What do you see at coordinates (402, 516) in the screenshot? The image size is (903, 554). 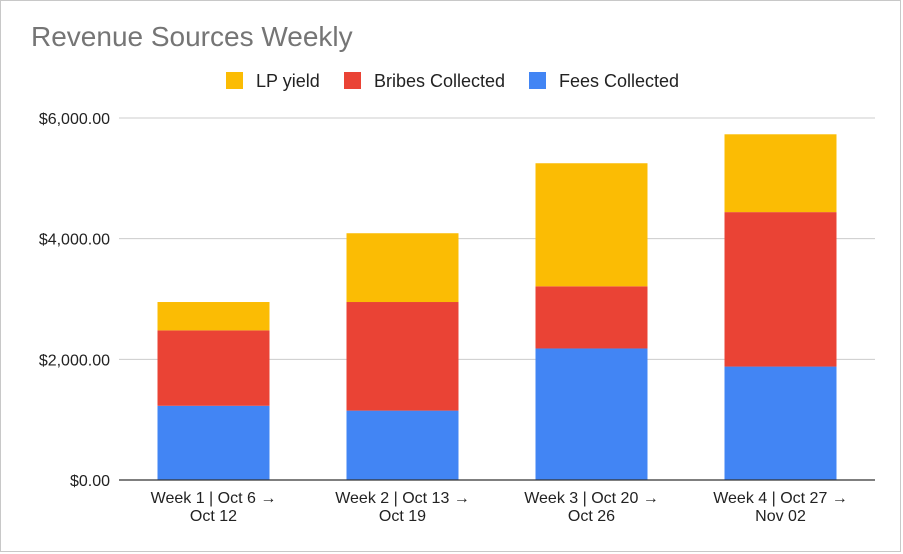 I see `x-tick-label: Oct 19` at bounding box center [402, 516].